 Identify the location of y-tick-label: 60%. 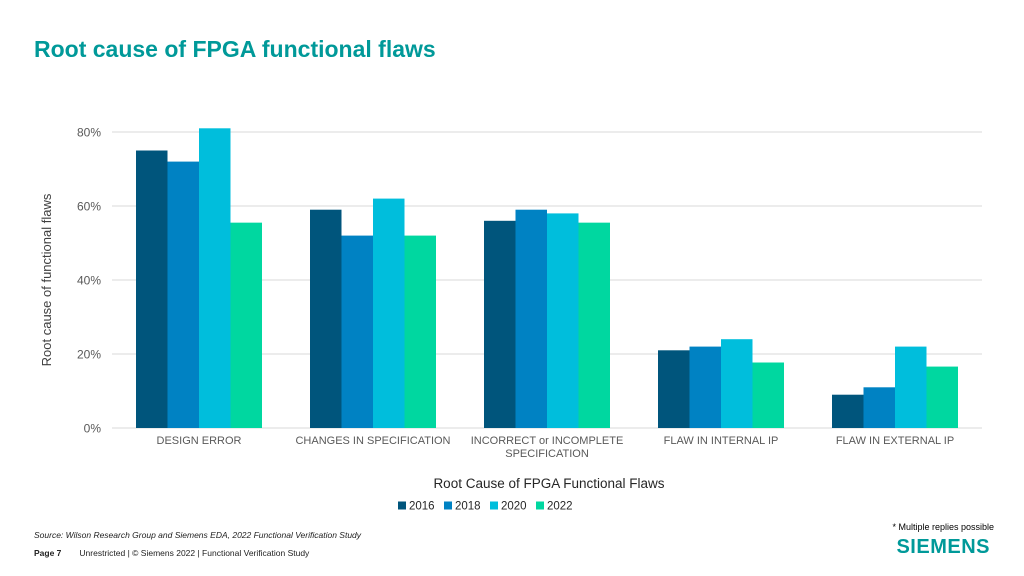
(89, 207).